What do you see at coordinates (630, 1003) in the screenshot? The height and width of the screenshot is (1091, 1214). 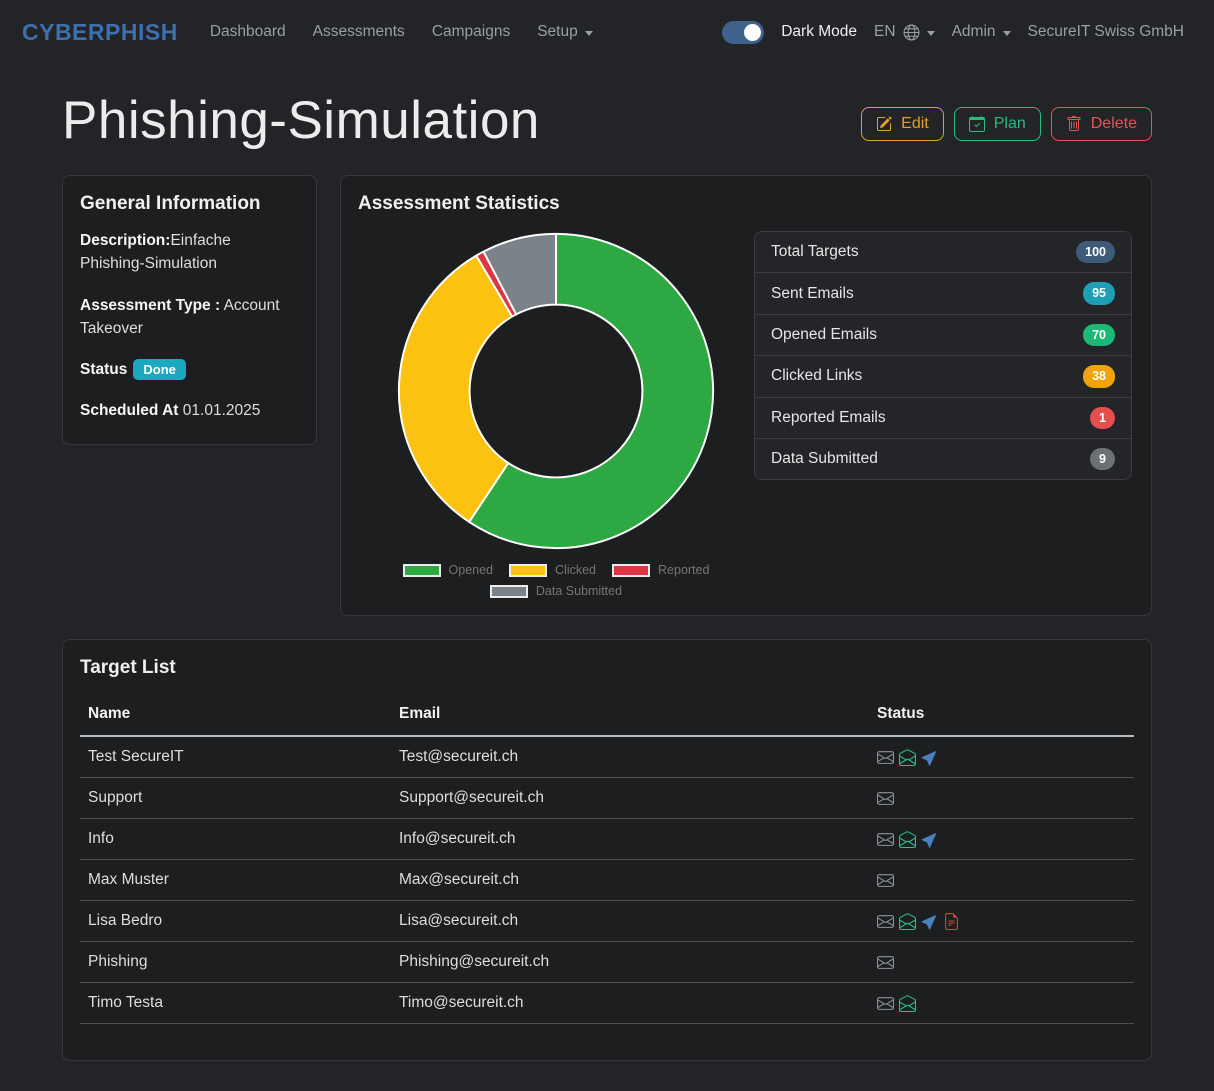 I see `target-email: Timo@secureit.ch` at bounding box center [630, 1003].